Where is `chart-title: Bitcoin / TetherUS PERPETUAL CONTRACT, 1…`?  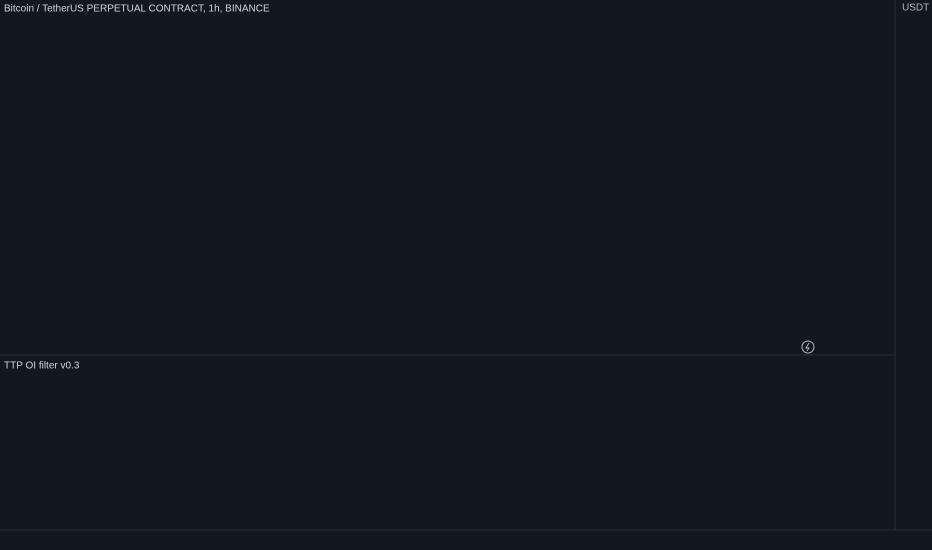
chart-title: Bitcoin / TetherUS PERPETUAL CONTRACT, 1… is located at coordinates (137, 9).